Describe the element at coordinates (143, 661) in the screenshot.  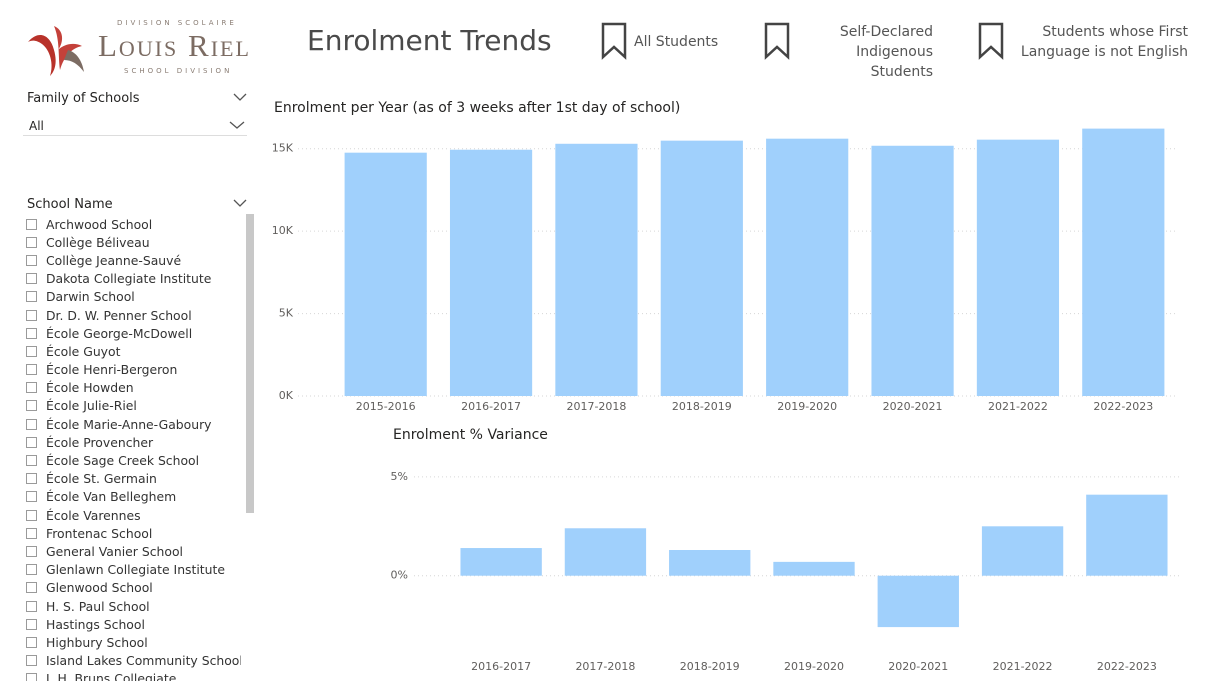
I see `school-name: Island Lakes Community School` at that location.